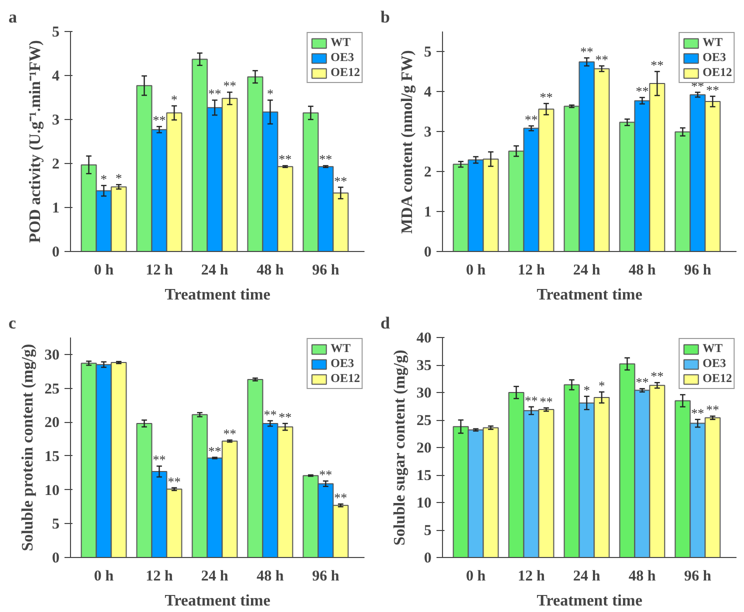 This screenshot has width=744, height=612. Describe the element at coordinates (385, 323) in the screenshot. I see `chart-title: d` at that location.